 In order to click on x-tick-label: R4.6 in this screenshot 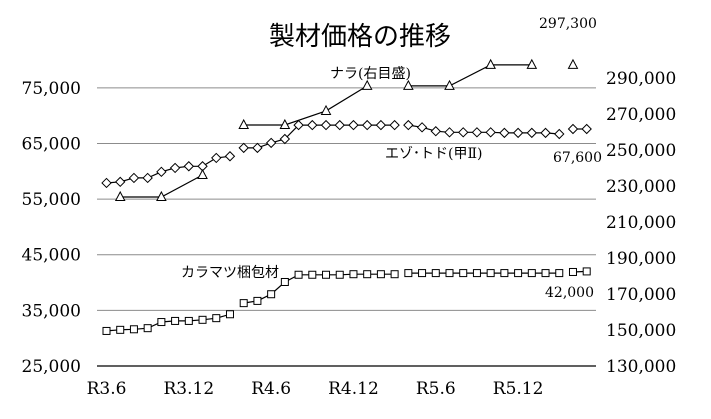, I will do `click(271, 389)`.